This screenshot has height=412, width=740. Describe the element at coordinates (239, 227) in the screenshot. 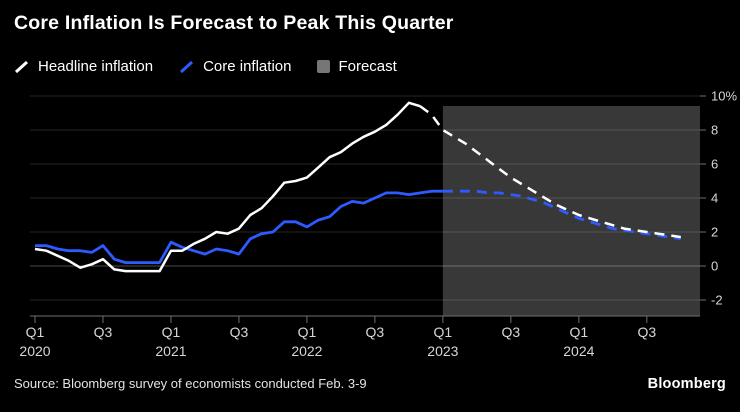

I see `core-inflation-line-actual` at that location.